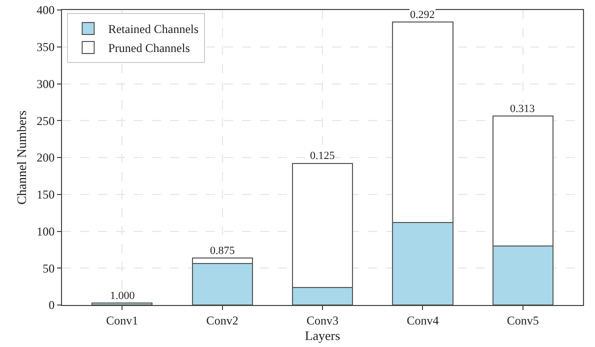 This screenshot has width=595, height=347. What do you see at coordinates (222, 320) in the screenshot?
I see `x-tick-label: Conv2` at bounding box center [222, 320].